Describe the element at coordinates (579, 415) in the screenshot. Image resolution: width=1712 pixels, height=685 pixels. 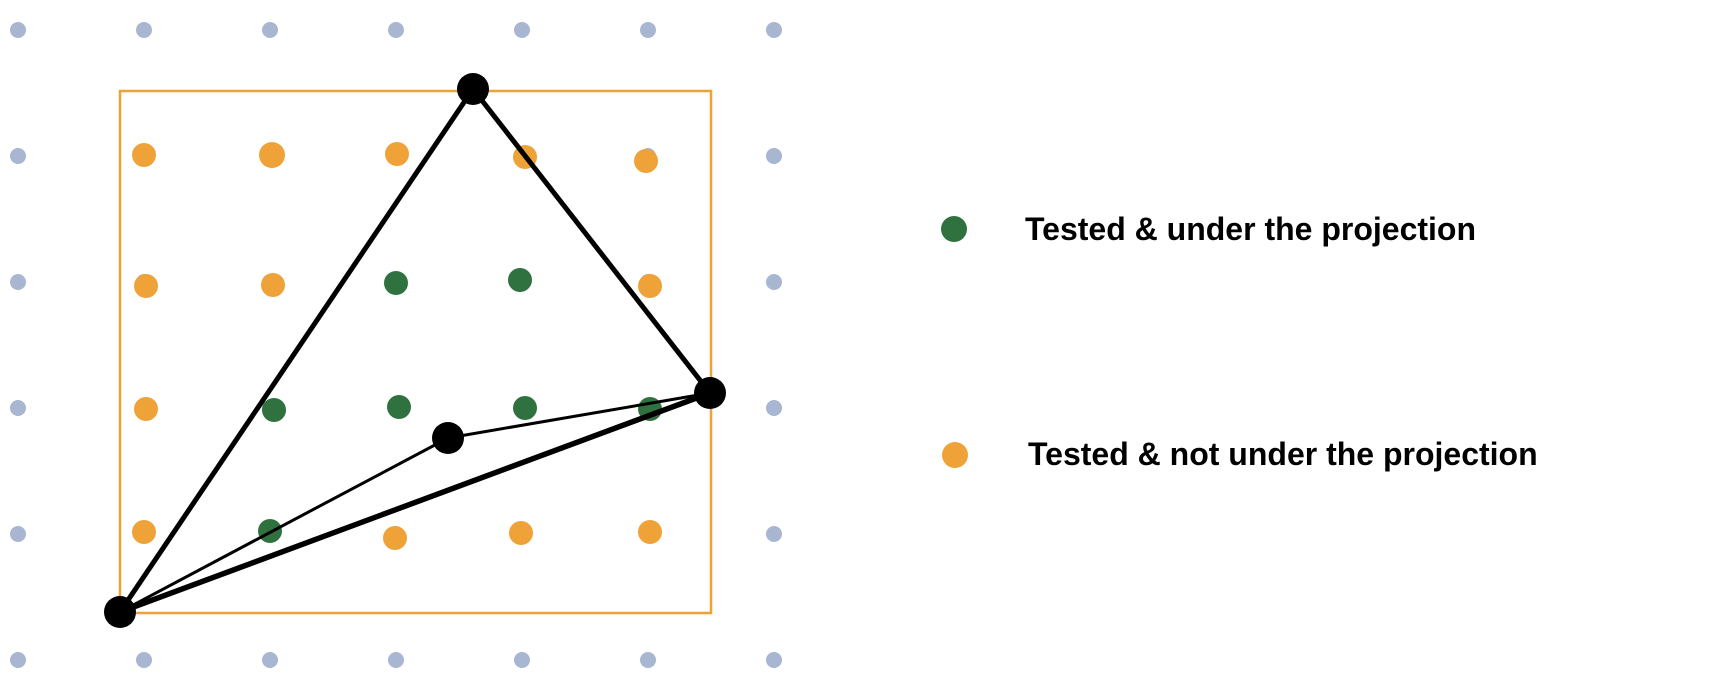
I see `edge-inner-right` at that location.